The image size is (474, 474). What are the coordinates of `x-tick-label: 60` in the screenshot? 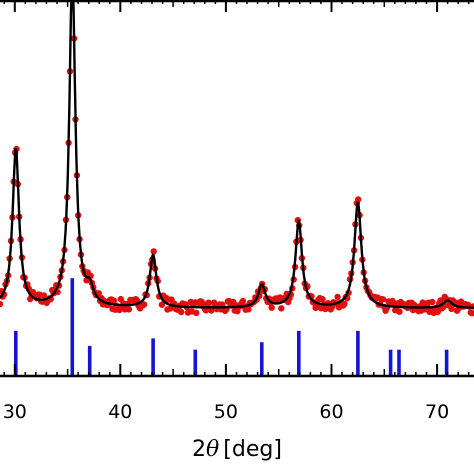 It's located at (331, 412).